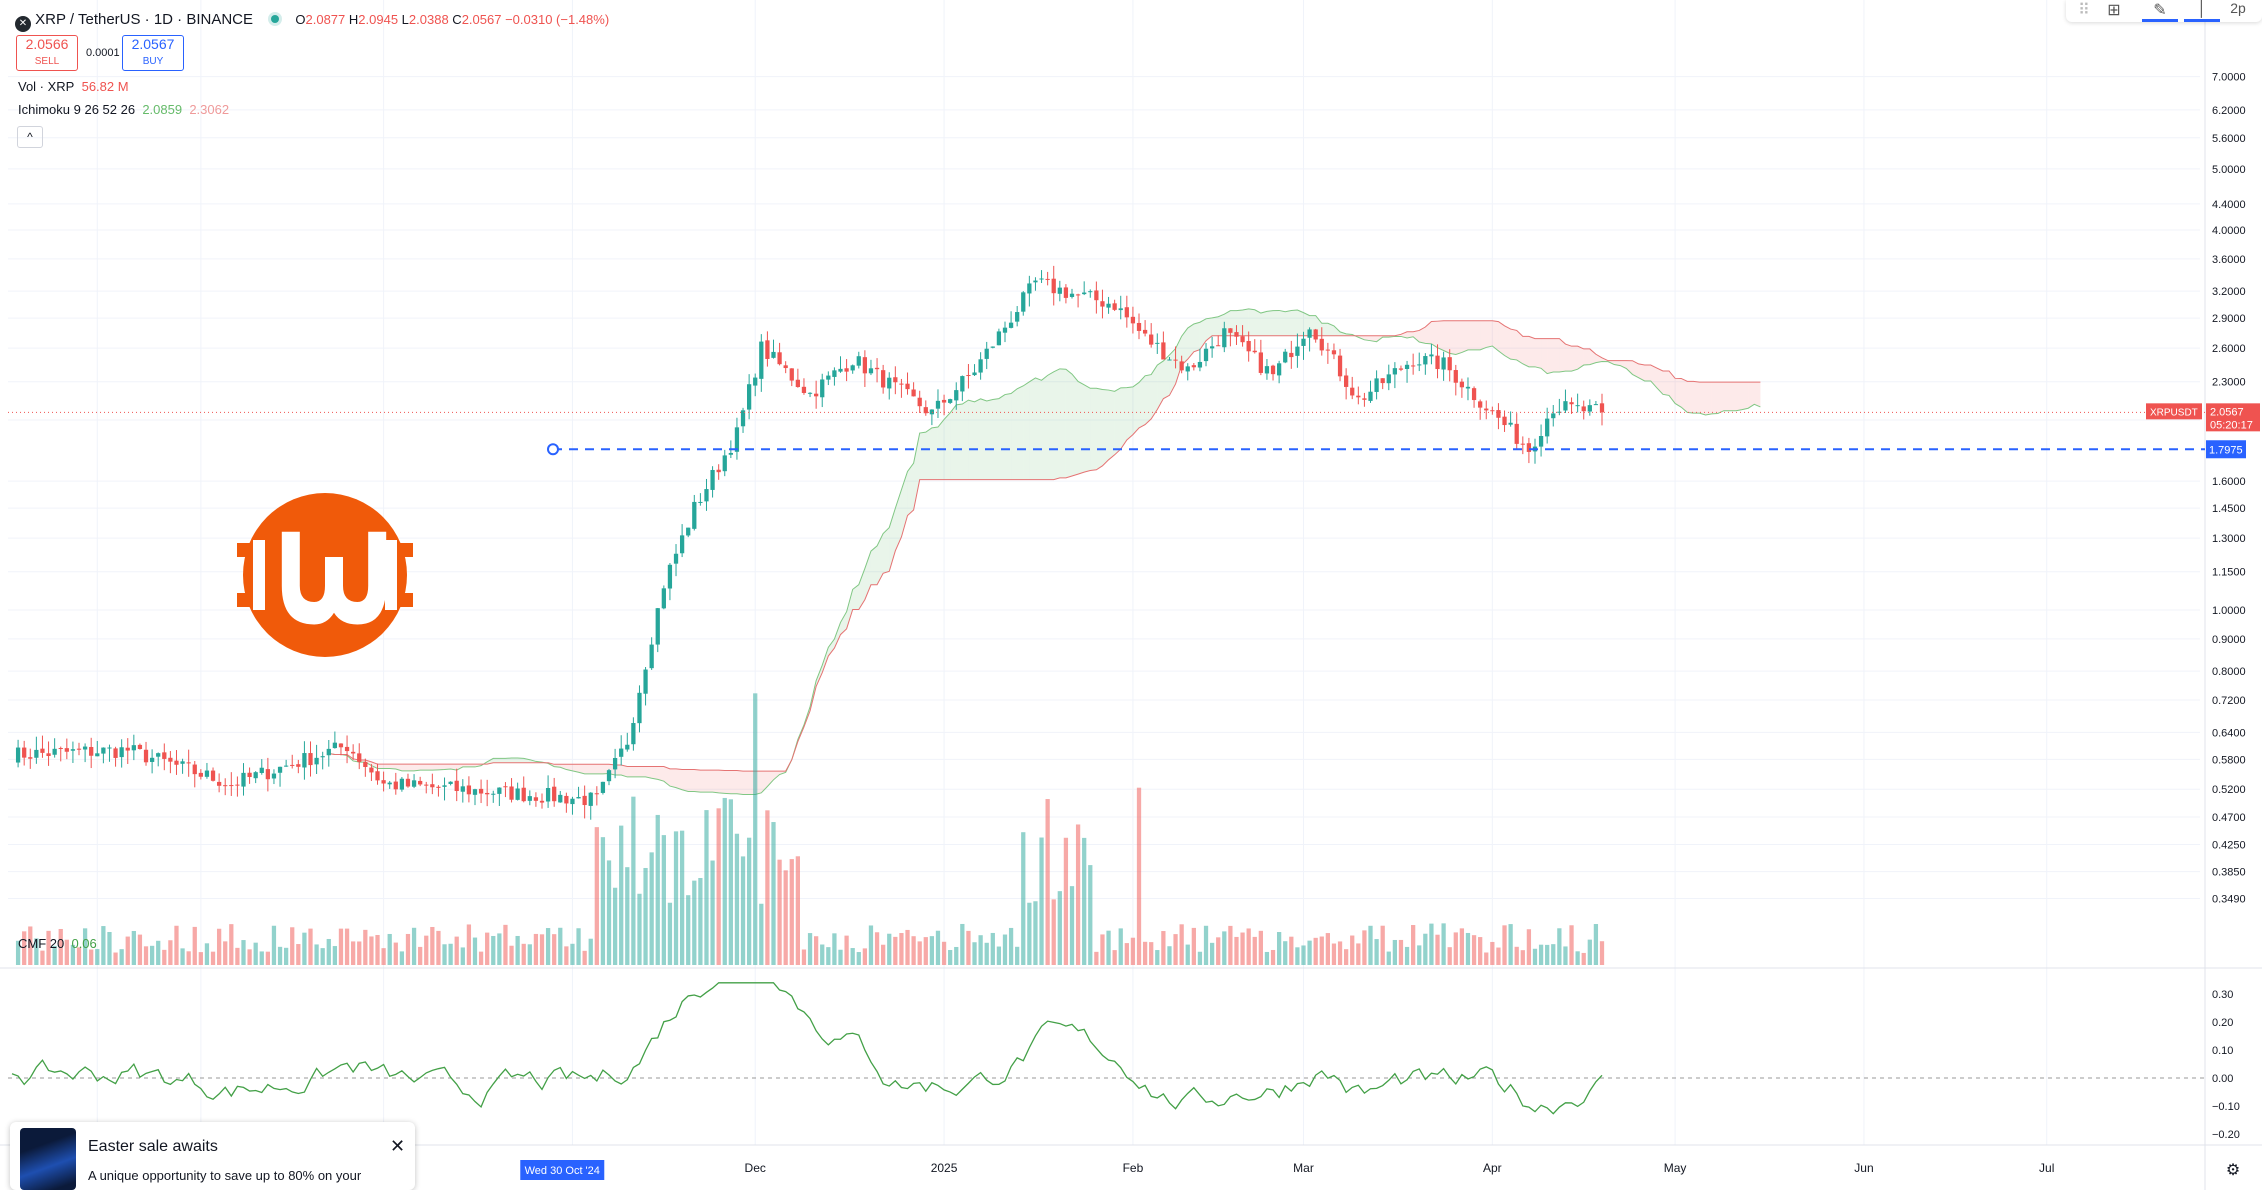 The height and width of the screenshot is (1190, 2262). I want to click on close-icon: ✕, so click(398, 1146).